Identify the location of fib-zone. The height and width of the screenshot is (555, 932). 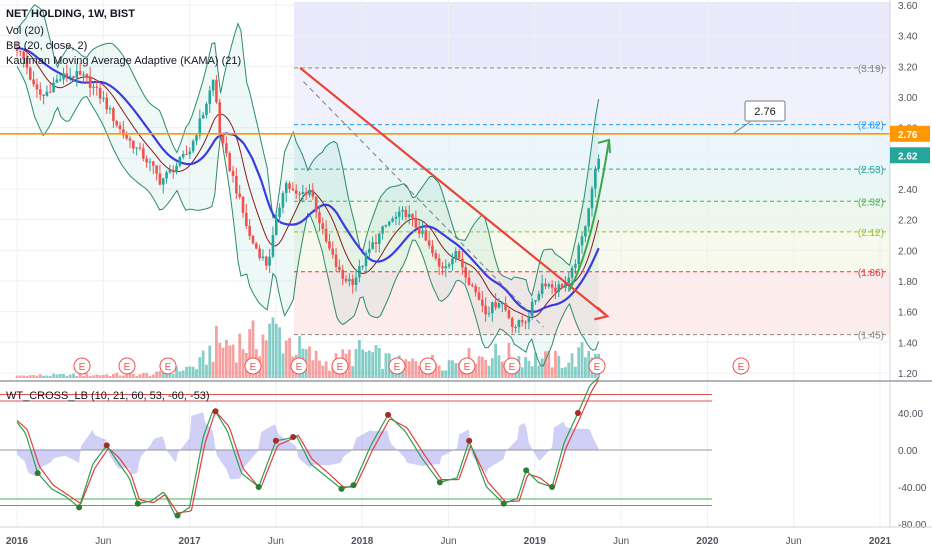
(592, 34).